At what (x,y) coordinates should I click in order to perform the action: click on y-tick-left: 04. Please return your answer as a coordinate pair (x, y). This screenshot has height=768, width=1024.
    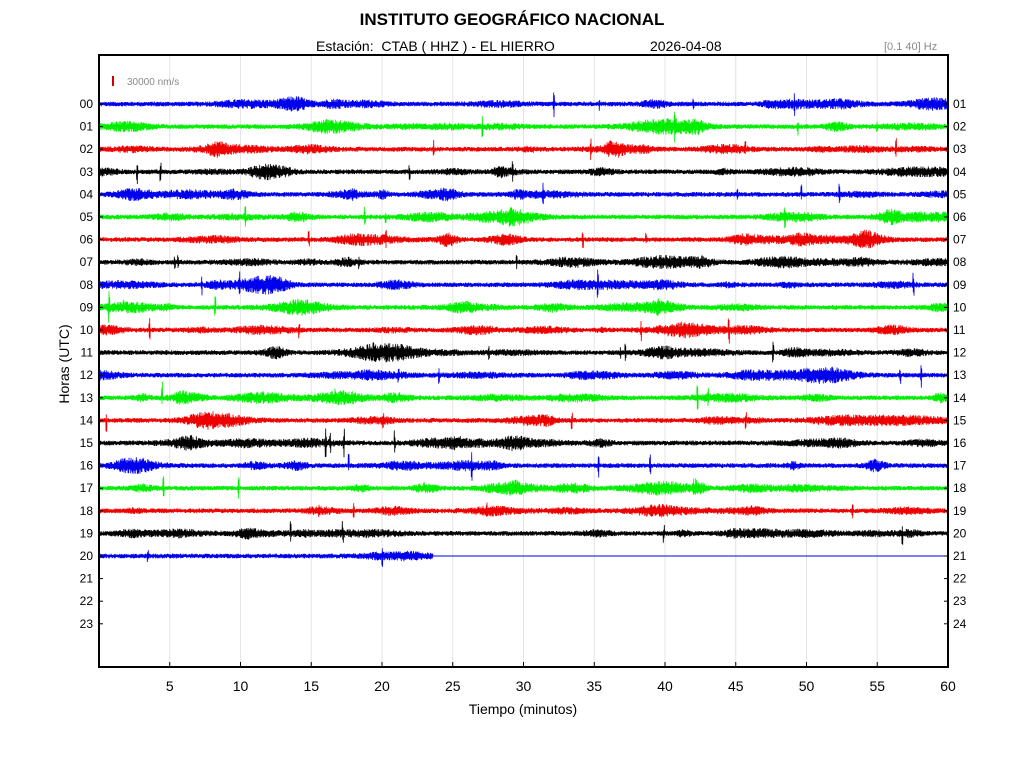
    Looking at the image, I should click on (87, 194).